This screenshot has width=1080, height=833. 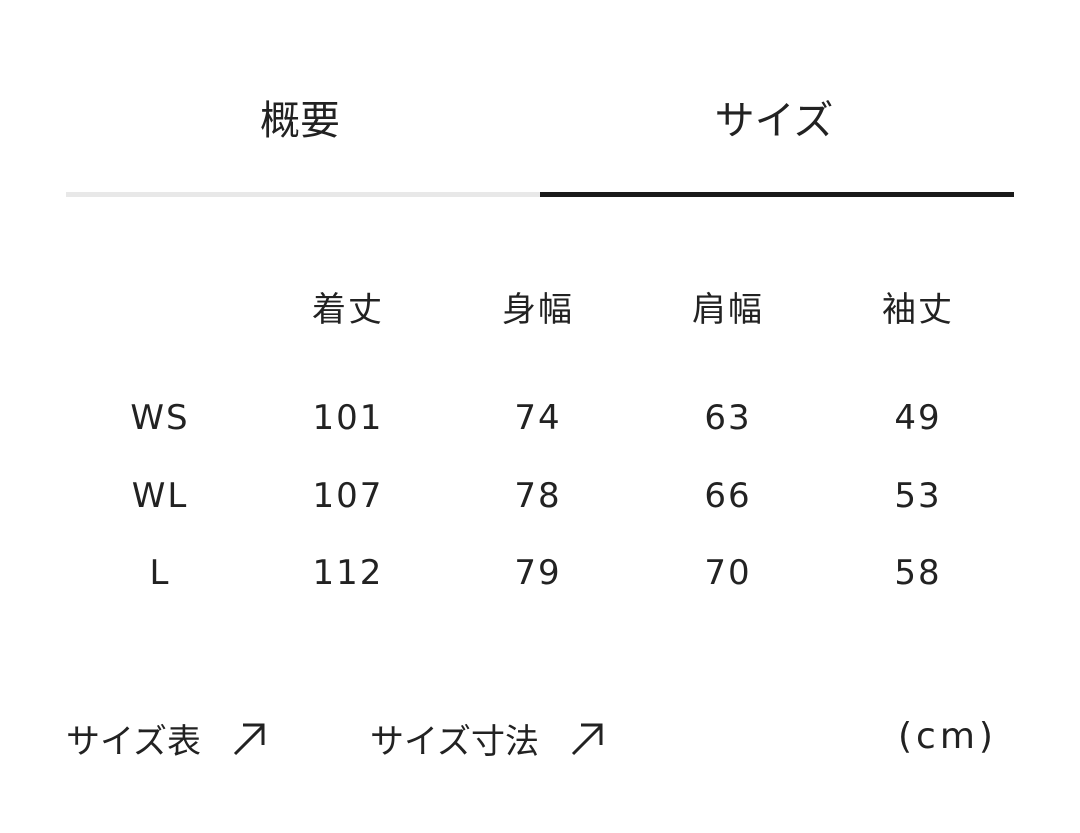 What do you see at coordinates (300, 121) in the screenshot?
I see `tab-overview: 概要` at bounding box center [300, 121].